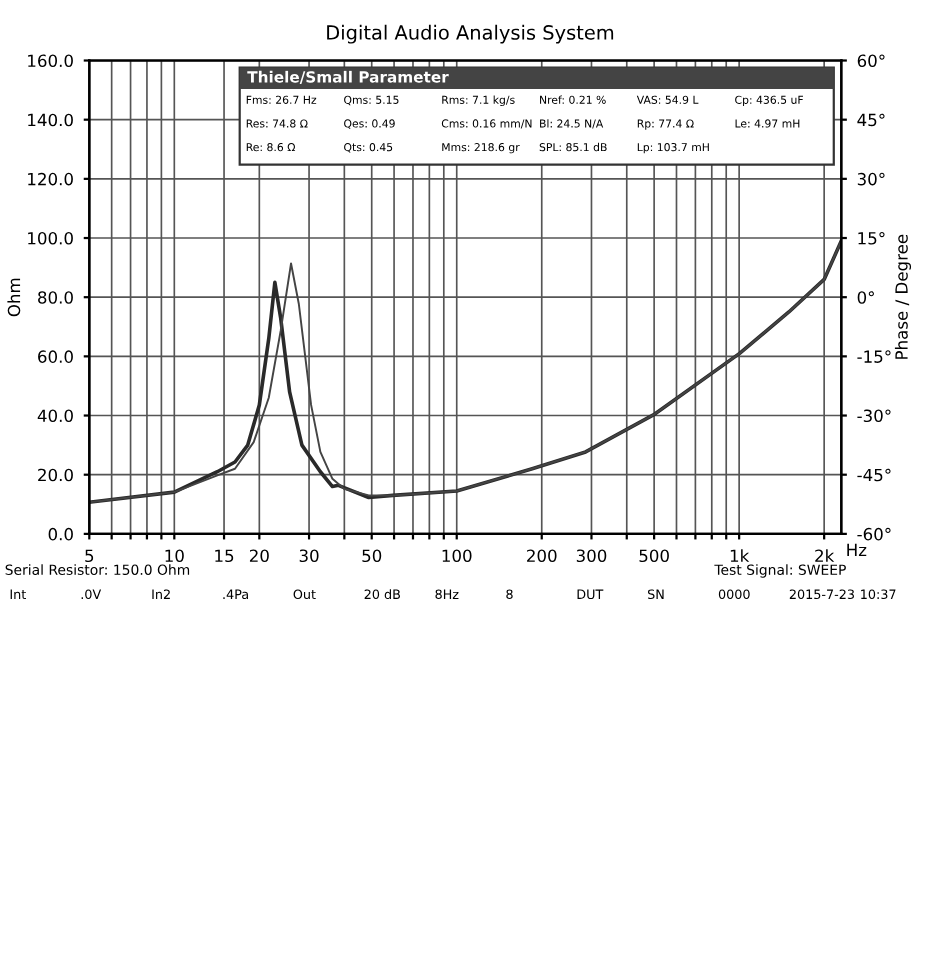 The image size is (940, 976). Describe the element at coordinates (654, 556) in the screenshot. I see `x-tick-label: 500` at that location.